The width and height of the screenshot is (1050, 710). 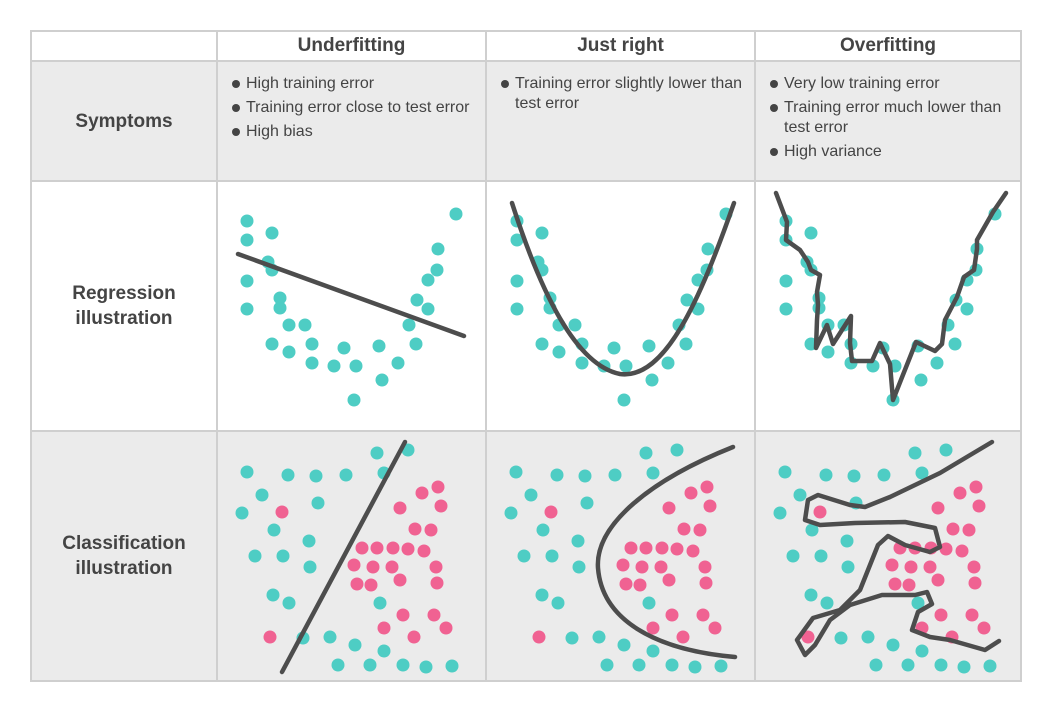 What do you see at coordinates (891, 298) in the screenshot?
I see `regression-overfitting-illustration` at bounding box center [891, 298].